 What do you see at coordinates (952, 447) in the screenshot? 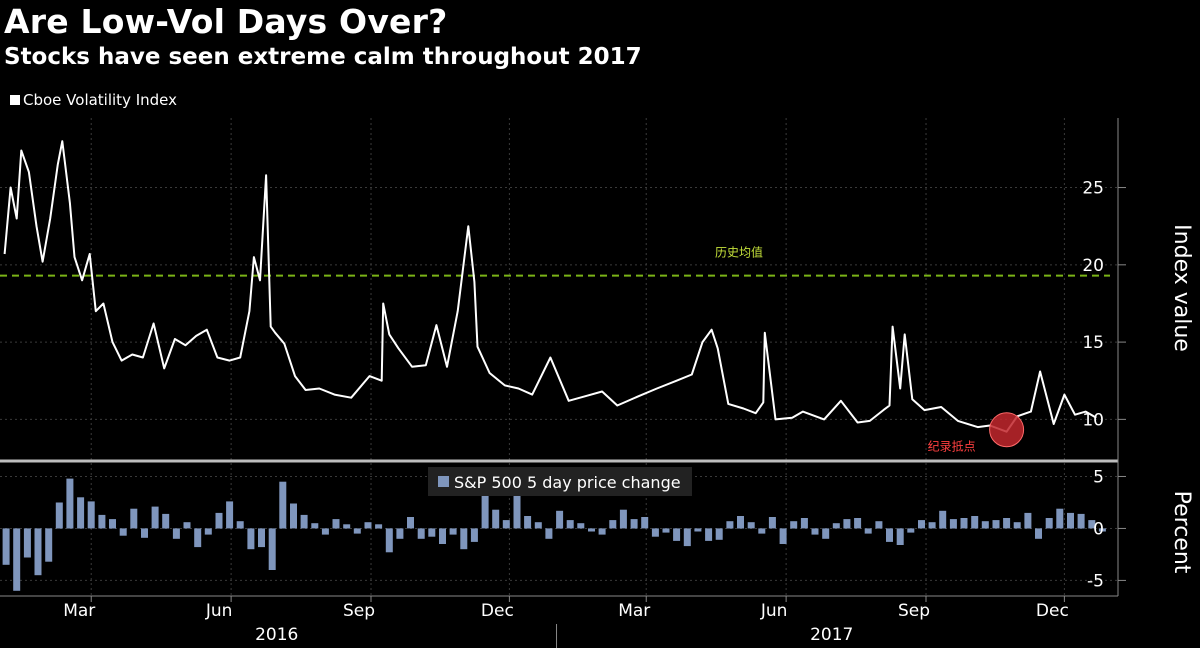
I see `record-low-label: 纪录抵点` at bounding box center [952, 447].